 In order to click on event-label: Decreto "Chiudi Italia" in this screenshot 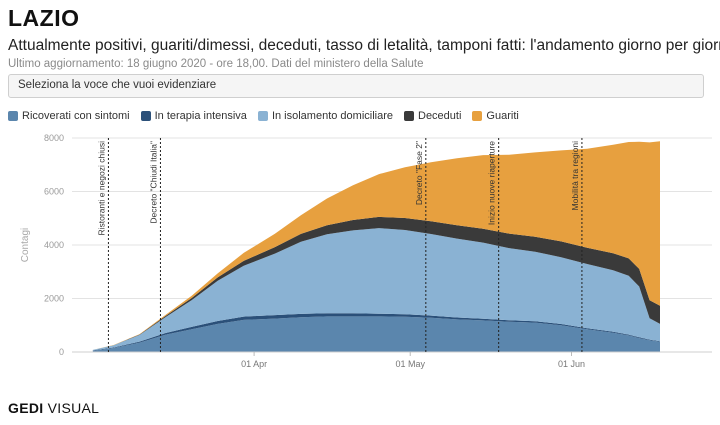, I will do `click(153, 182)`.